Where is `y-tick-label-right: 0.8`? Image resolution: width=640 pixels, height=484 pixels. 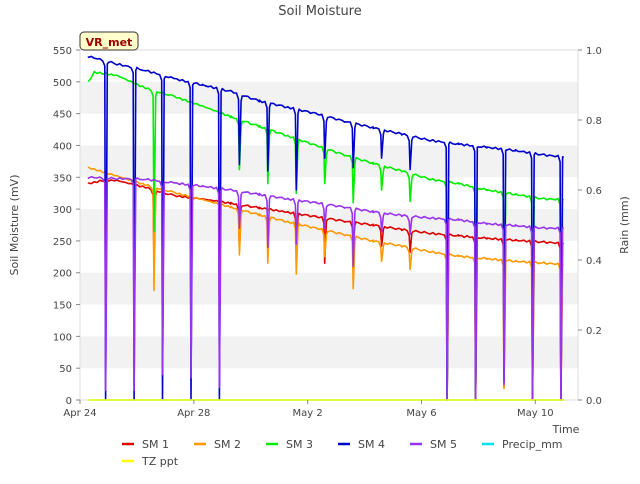 y-tick-label-right: 0.8 is located at coordinates (594, 121).